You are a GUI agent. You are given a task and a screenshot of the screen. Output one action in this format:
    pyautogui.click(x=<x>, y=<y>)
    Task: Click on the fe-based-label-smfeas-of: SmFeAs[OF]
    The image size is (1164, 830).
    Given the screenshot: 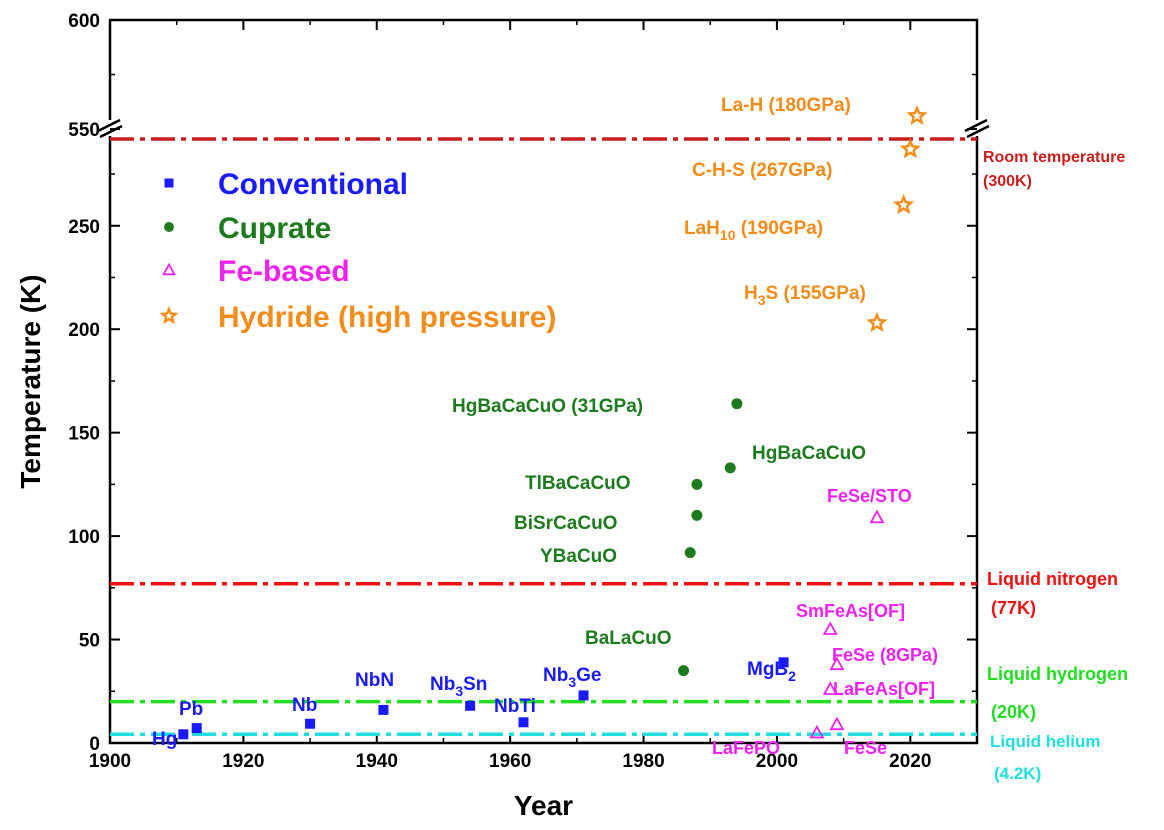 What is the action you would take?
    pyautogui.click(x=850, y=611)
    